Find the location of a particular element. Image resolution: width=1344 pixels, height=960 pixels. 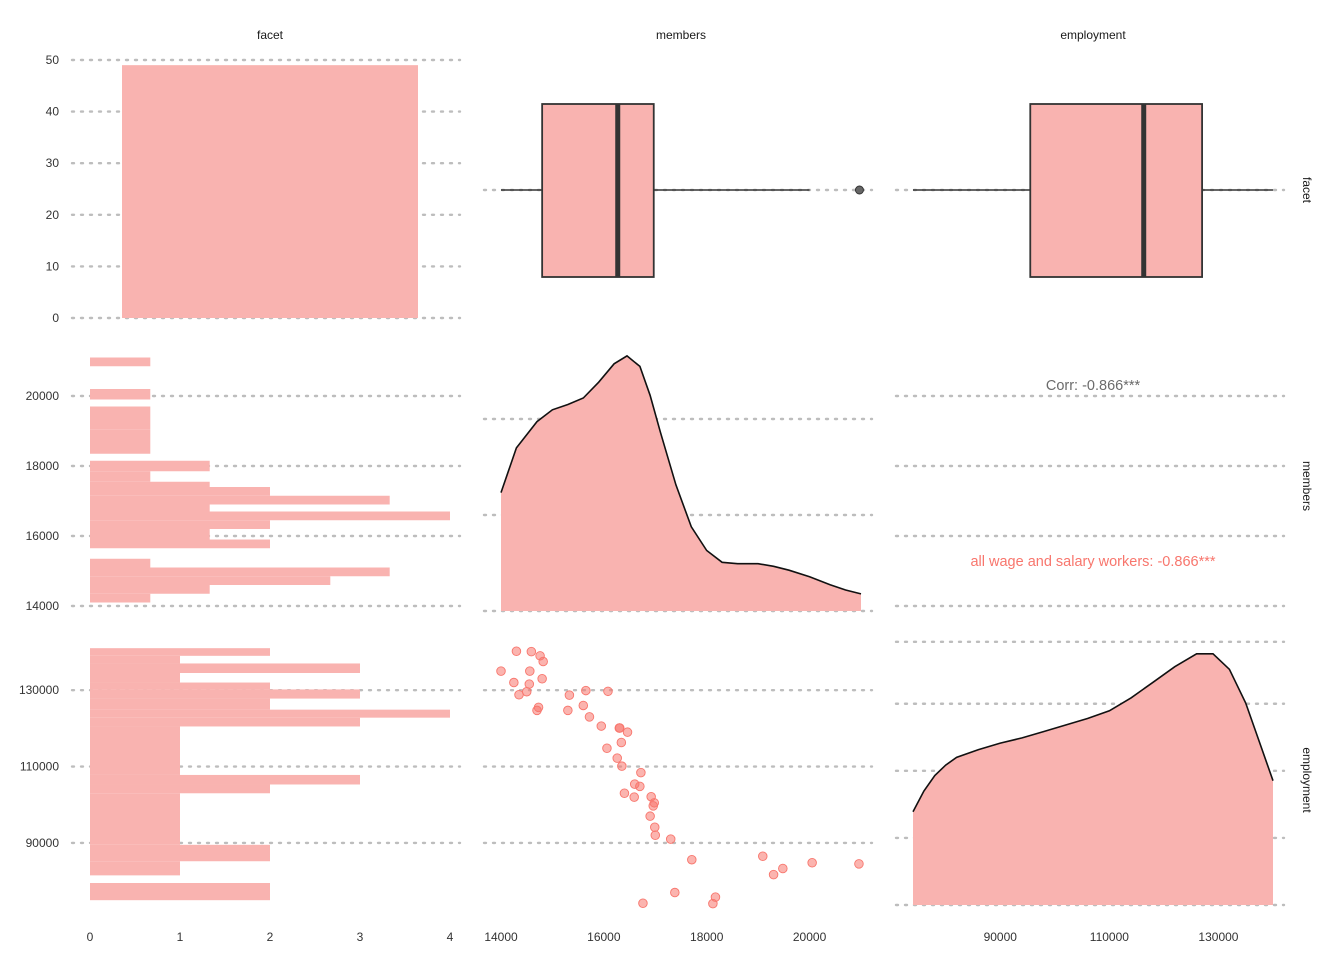

x-tick-label: 18000 is located at coordinates (707, 937).